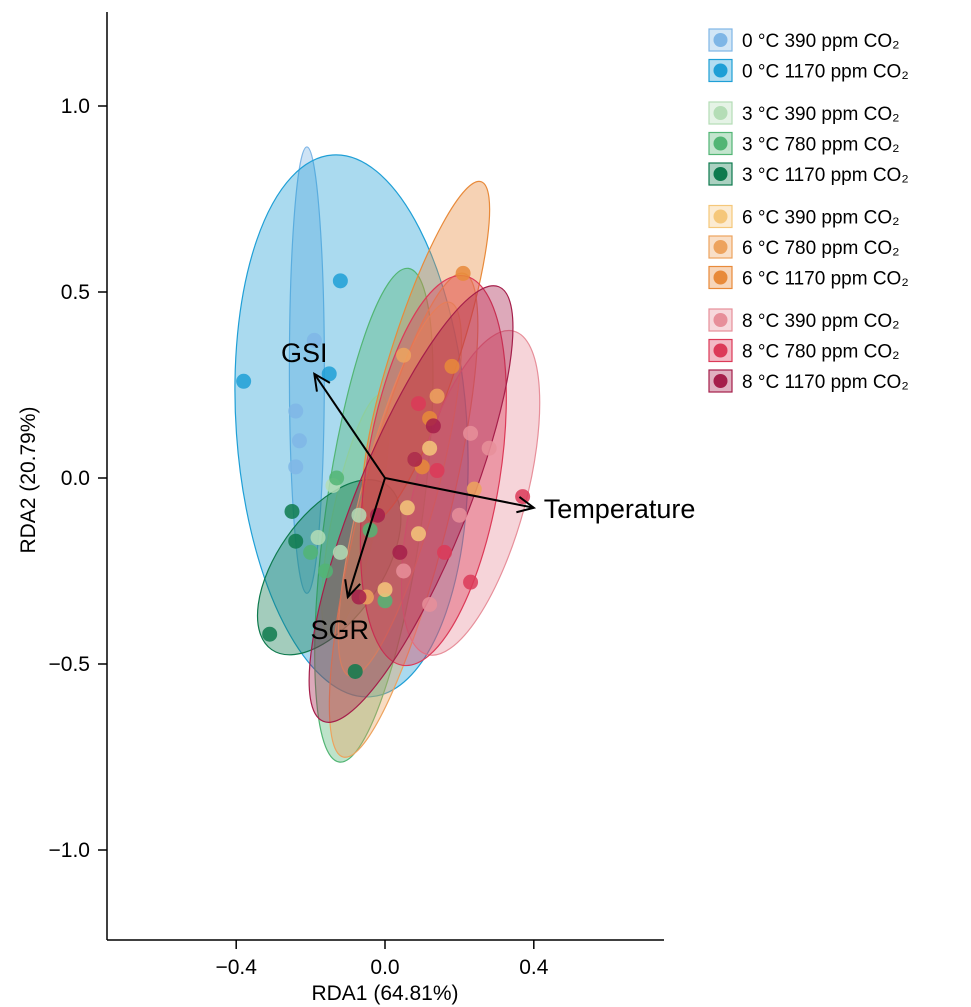  I want to click on vector-gsi, so click(349, 426).